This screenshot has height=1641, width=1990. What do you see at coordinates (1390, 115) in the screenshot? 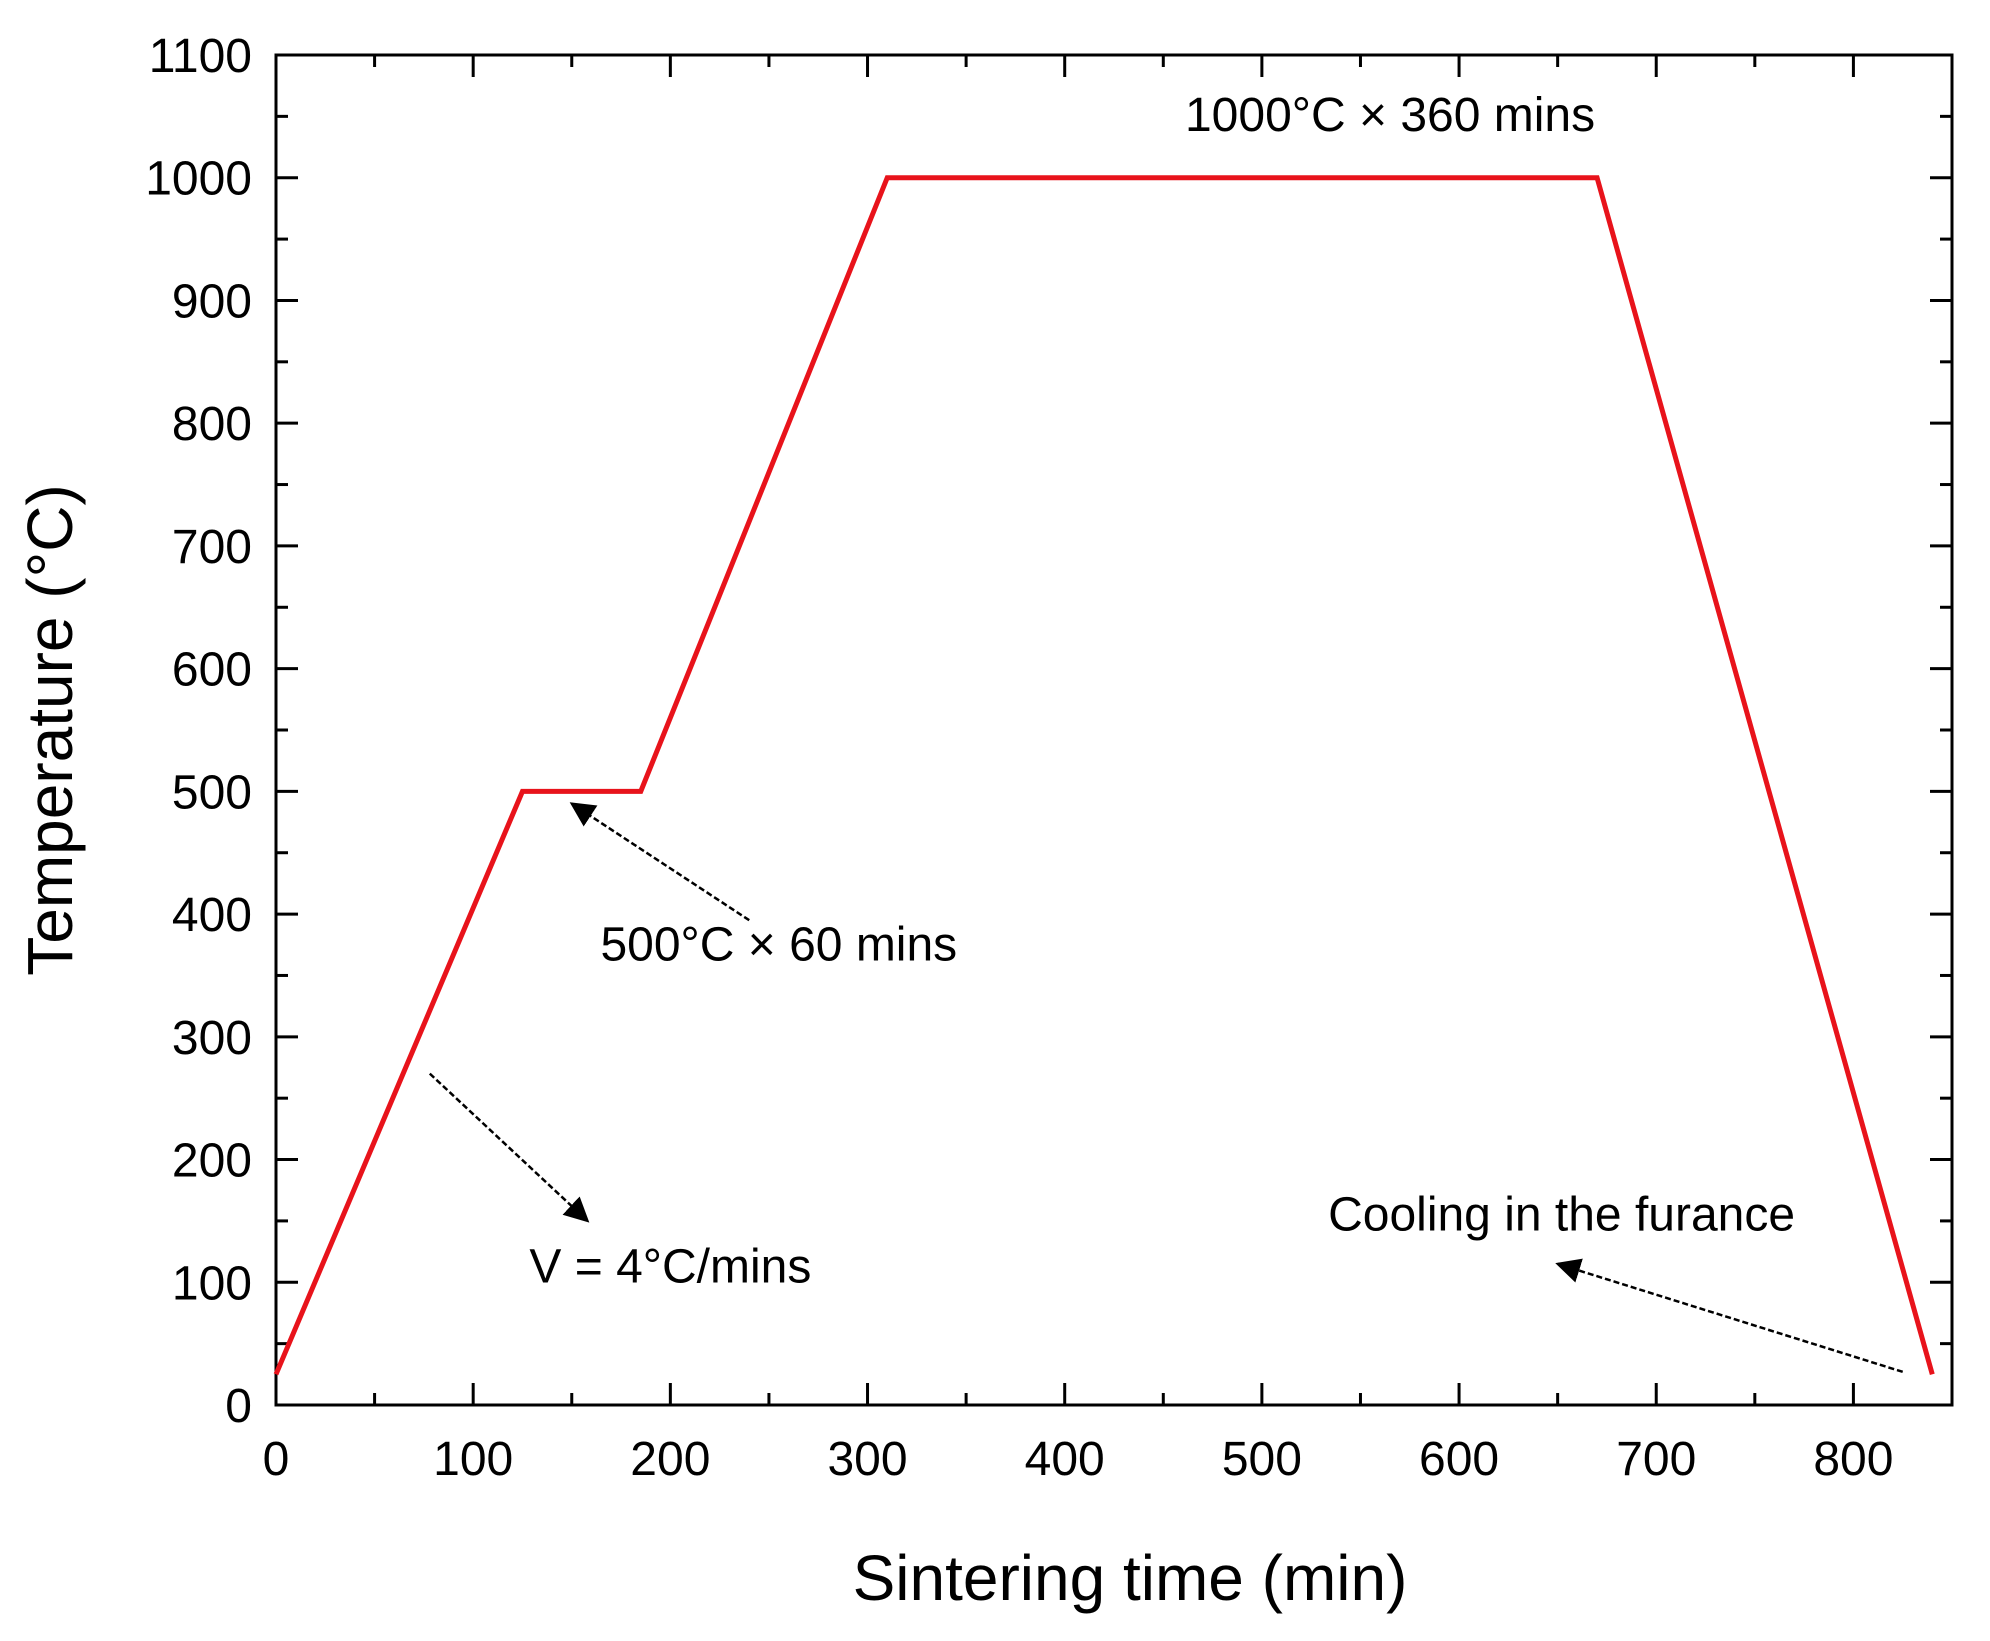
I see `annotation-hold-1000: 1000°C × 360 mins` at bounding box center [1390, 115].